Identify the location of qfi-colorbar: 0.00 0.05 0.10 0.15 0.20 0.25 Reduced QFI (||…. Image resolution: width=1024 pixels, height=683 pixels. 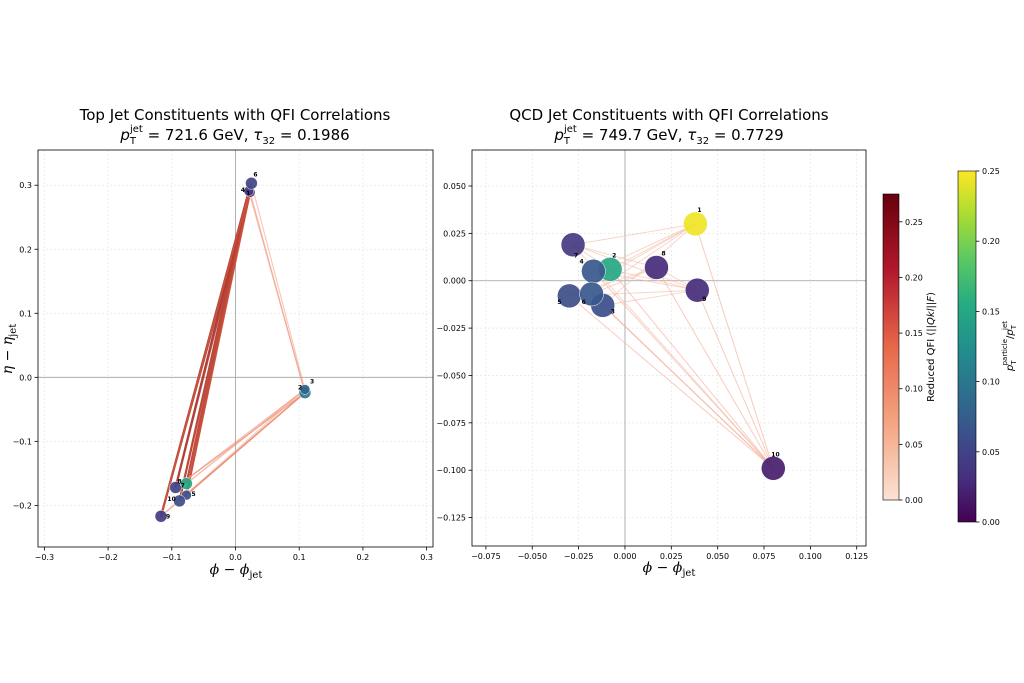
(909, 349).